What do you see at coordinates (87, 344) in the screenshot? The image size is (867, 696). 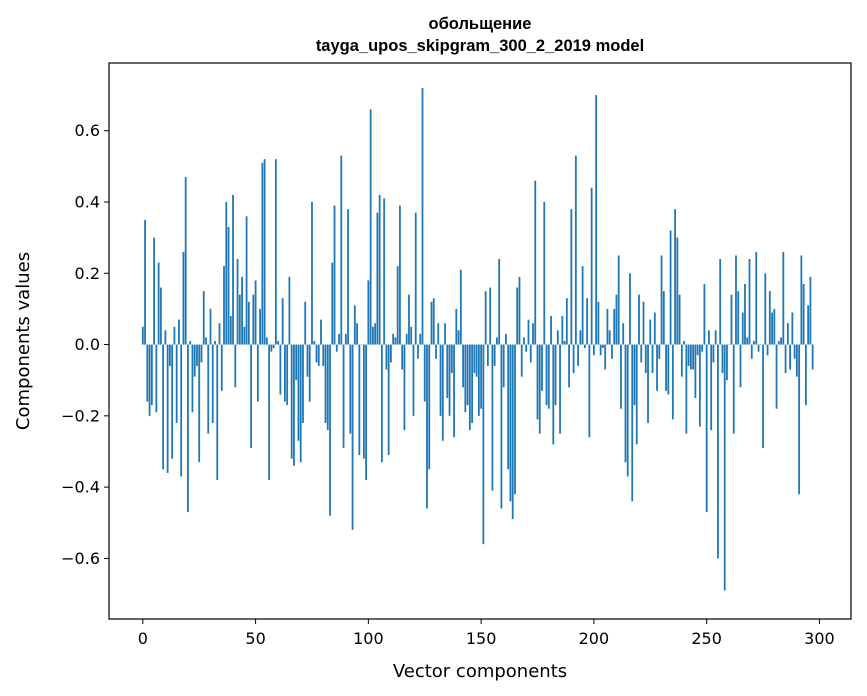 I see `y-tick-label: 0.0` at bounding box center [87, 344].